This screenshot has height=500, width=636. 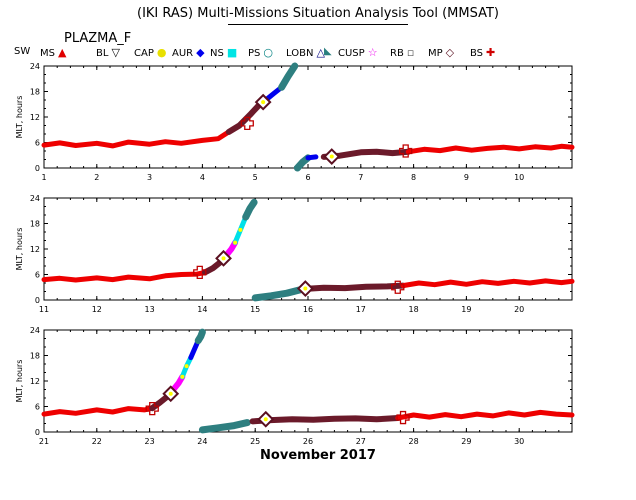 I want to click on x-tick-label: 23, so click(x=150, y=441).